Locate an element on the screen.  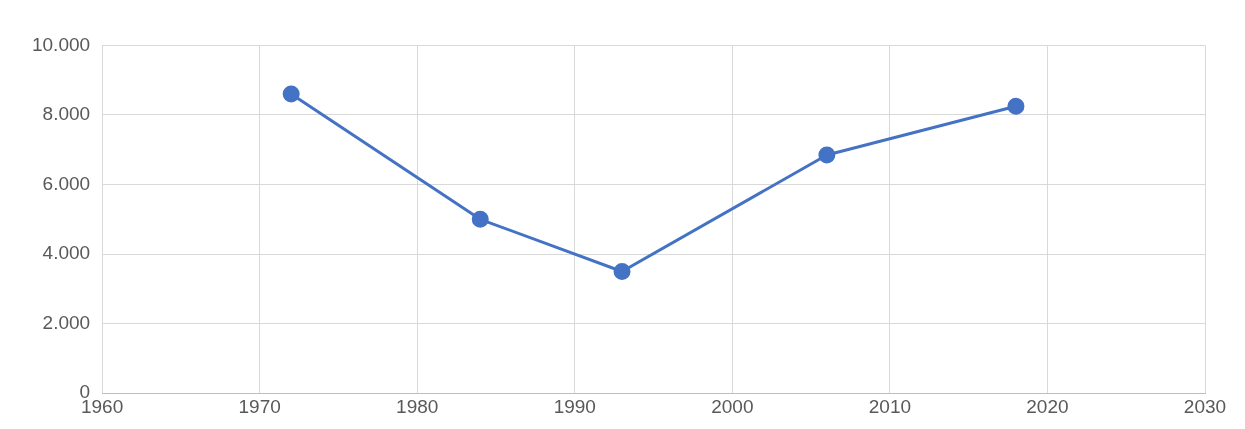
y-tick-label: 6.000 is located at coordinates (66, 183).